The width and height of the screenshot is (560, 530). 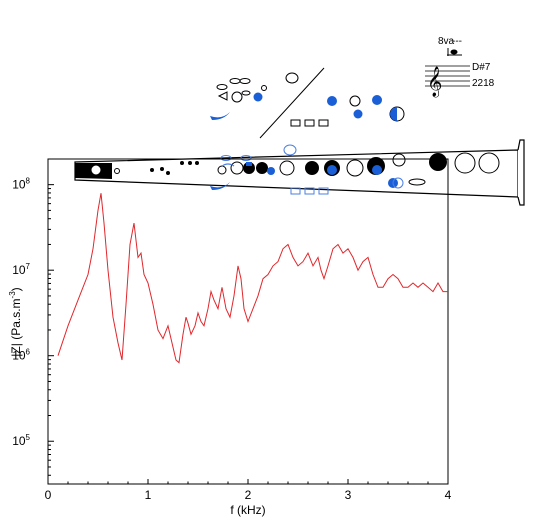 What do you see at coordinates (483, 83) in the screenshot?
I see `note-value: 2218` at bounding box center [483, 83].